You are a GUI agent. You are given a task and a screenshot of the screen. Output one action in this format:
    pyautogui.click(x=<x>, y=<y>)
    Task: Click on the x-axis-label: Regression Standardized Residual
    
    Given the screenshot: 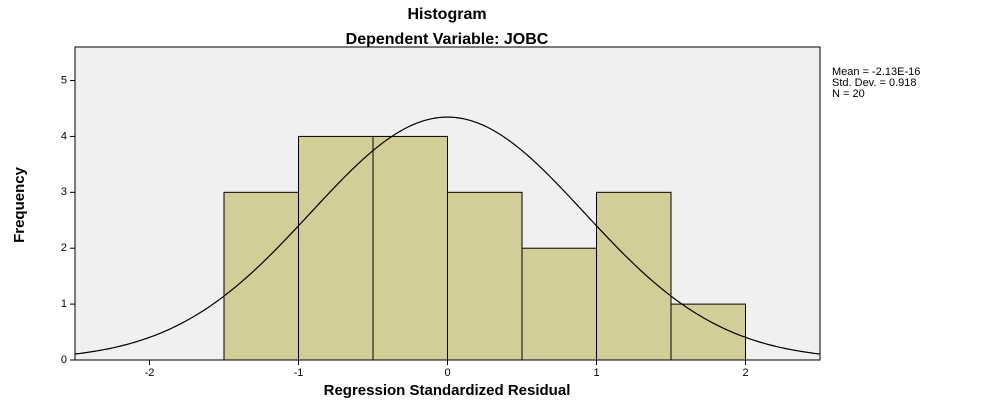 What is the action you would take?
    pyautogui.click(x=447, y=390)
    